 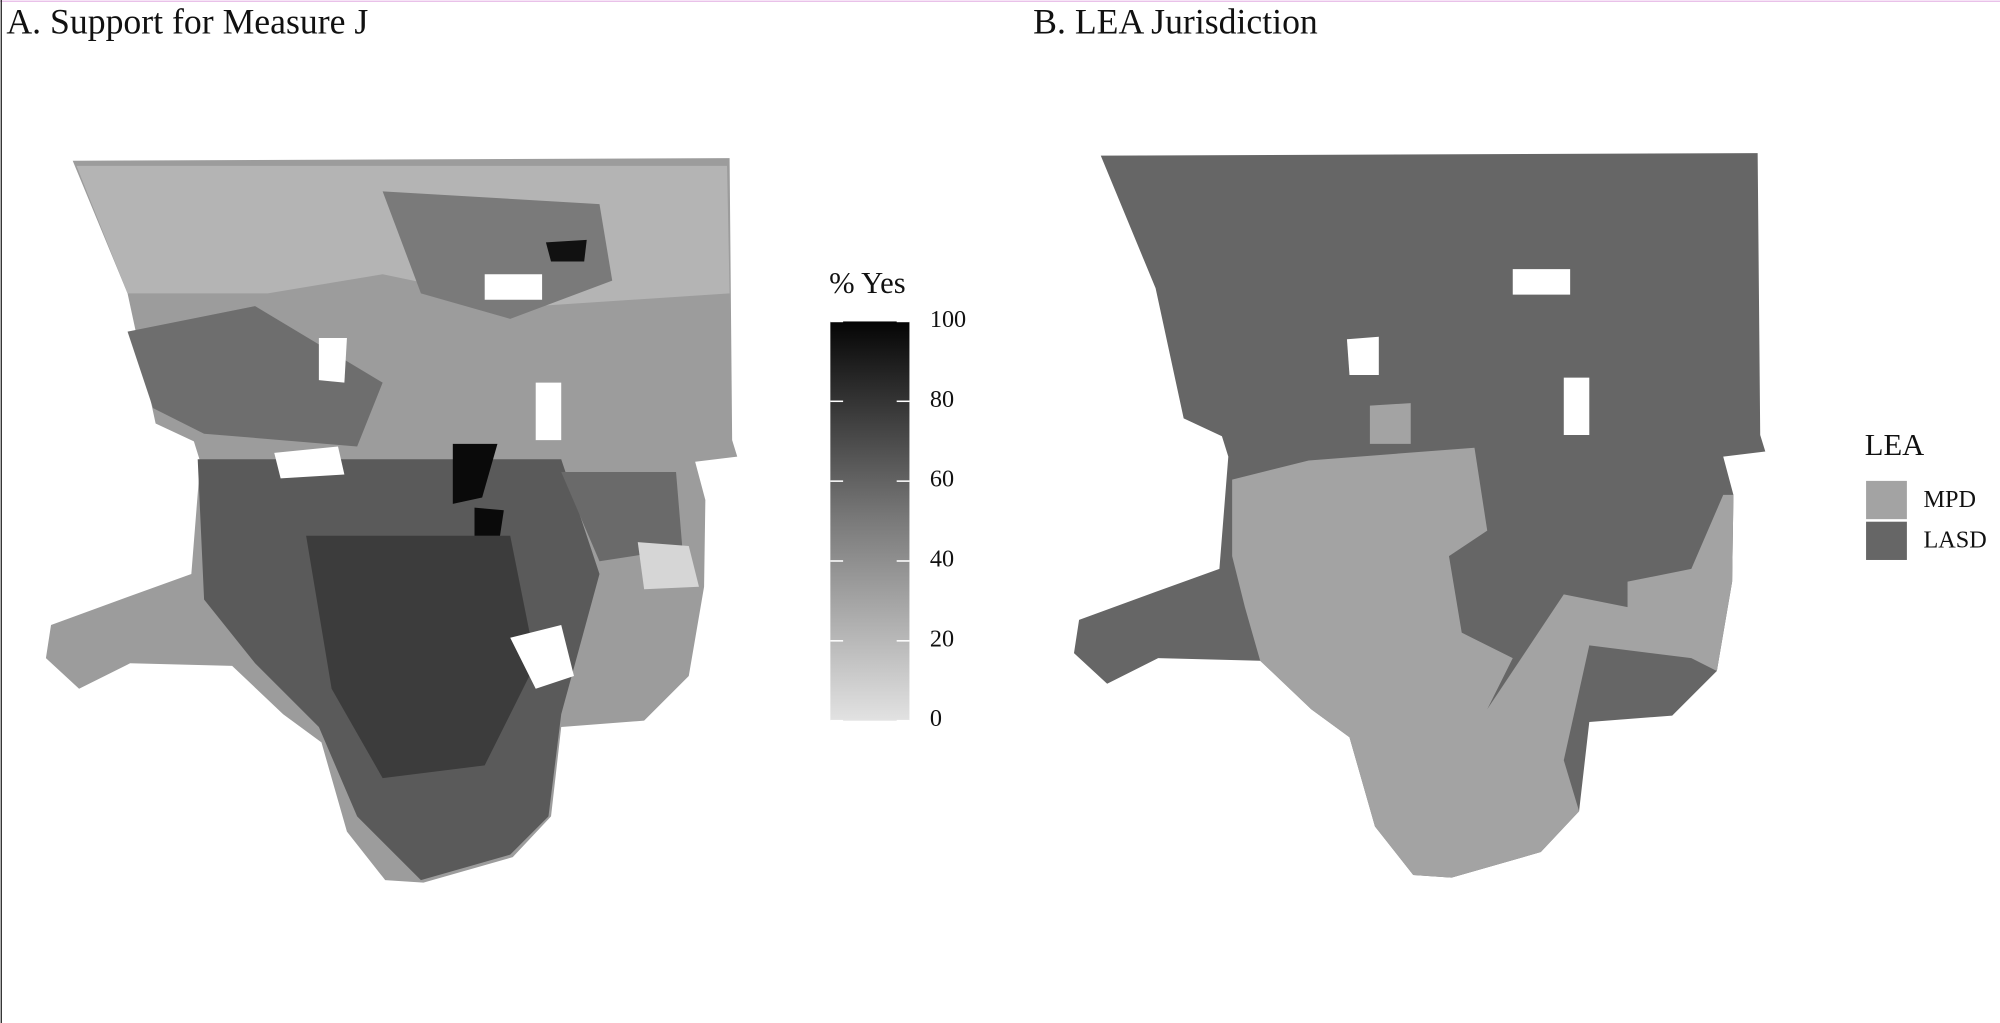 What do you see at coordinates (948, 319) in the screenshot?
I see `tick-label: 100` at bounding box center [948, 319].